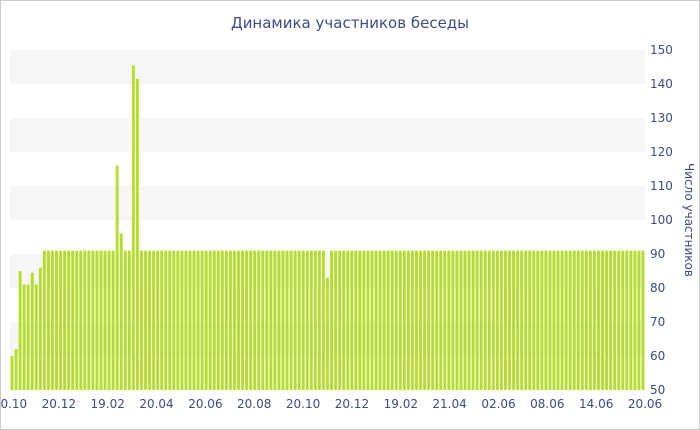 This screenshot has height=430, width=700. Describe the element at coordinates (449, 404) in the screenshot. I see `x-tick-label: 21.04` at that location.